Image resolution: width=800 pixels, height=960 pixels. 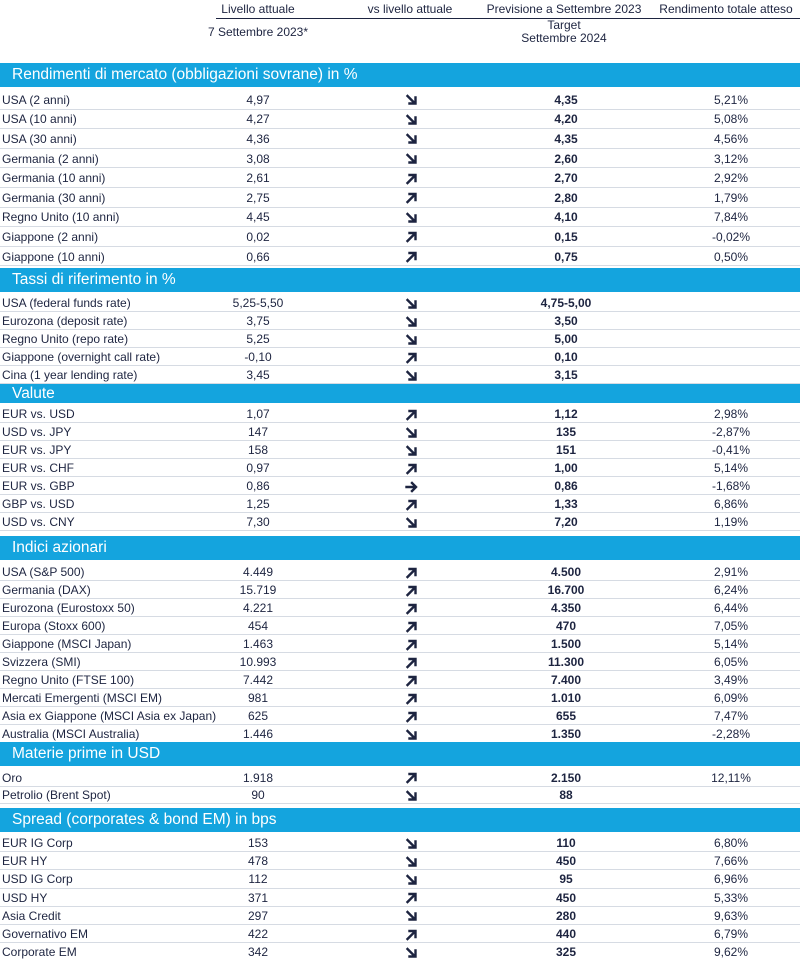 I want to click on target-value: 2,80, so click(x=566, y=197).